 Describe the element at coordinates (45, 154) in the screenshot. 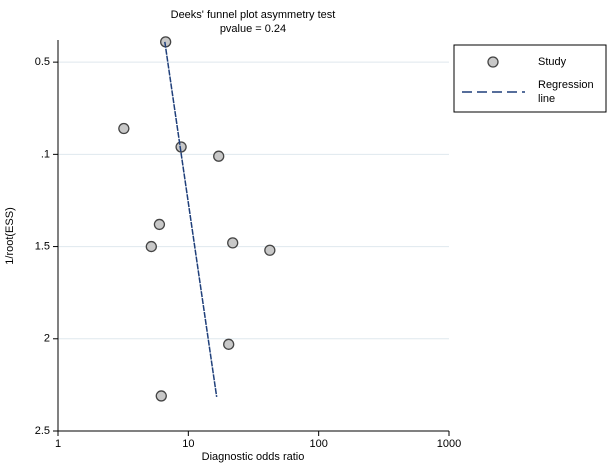

I see `y-tick-label: .1` at that location.